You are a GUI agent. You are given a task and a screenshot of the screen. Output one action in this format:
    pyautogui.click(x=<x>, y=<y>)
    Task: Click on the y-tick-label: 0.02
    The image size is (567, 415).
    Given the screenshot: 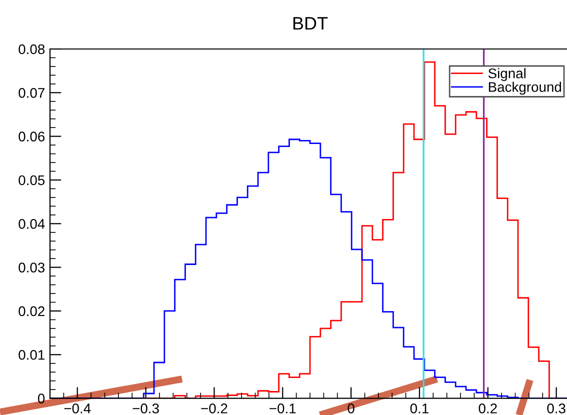 What is the action you would take?
    pyautogui.click(x=31, y=311)
    